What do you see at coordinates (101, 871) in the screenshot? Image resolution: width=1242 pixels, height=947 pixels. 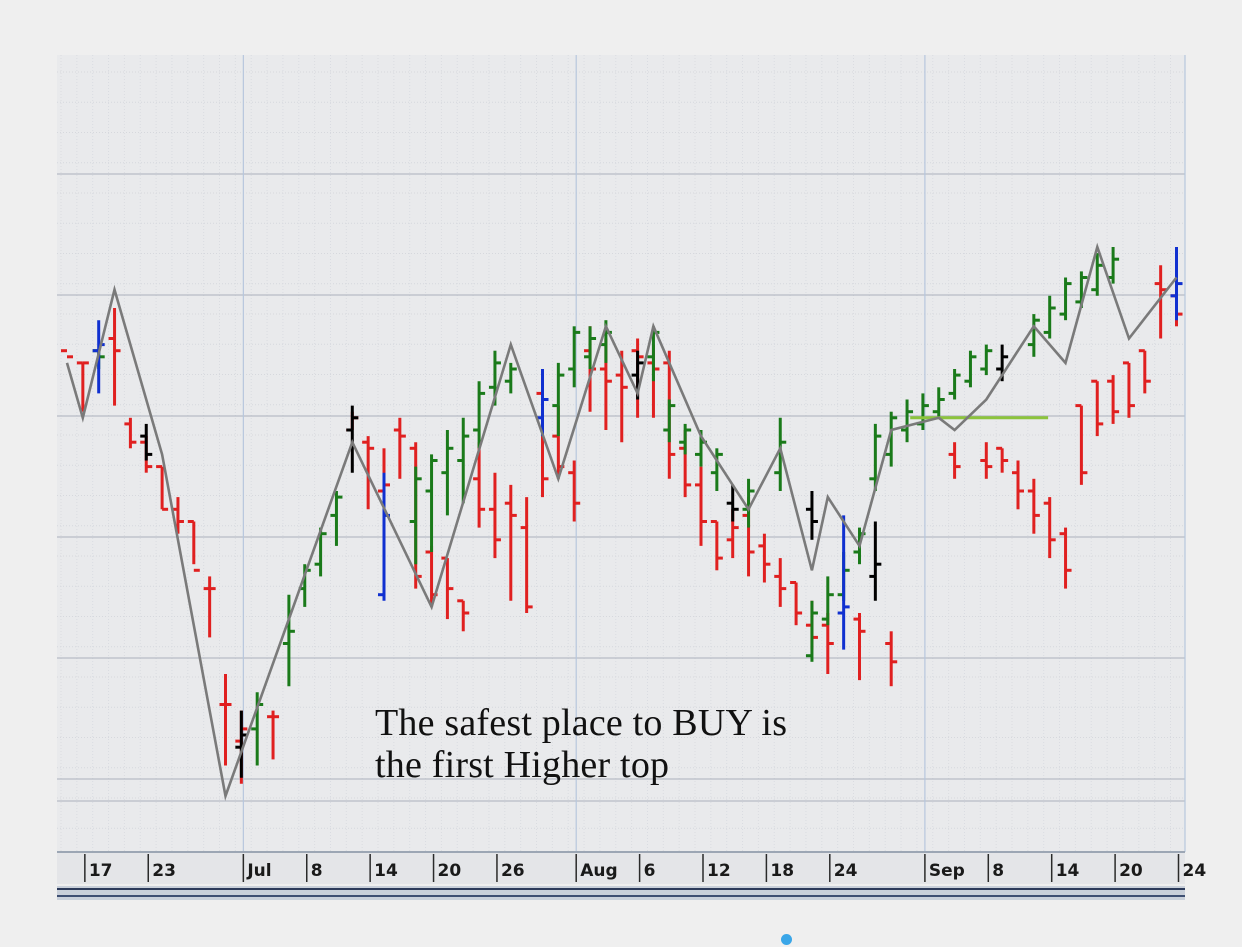 I see `x-tick-label: 17` at bounding box center [101, 871].